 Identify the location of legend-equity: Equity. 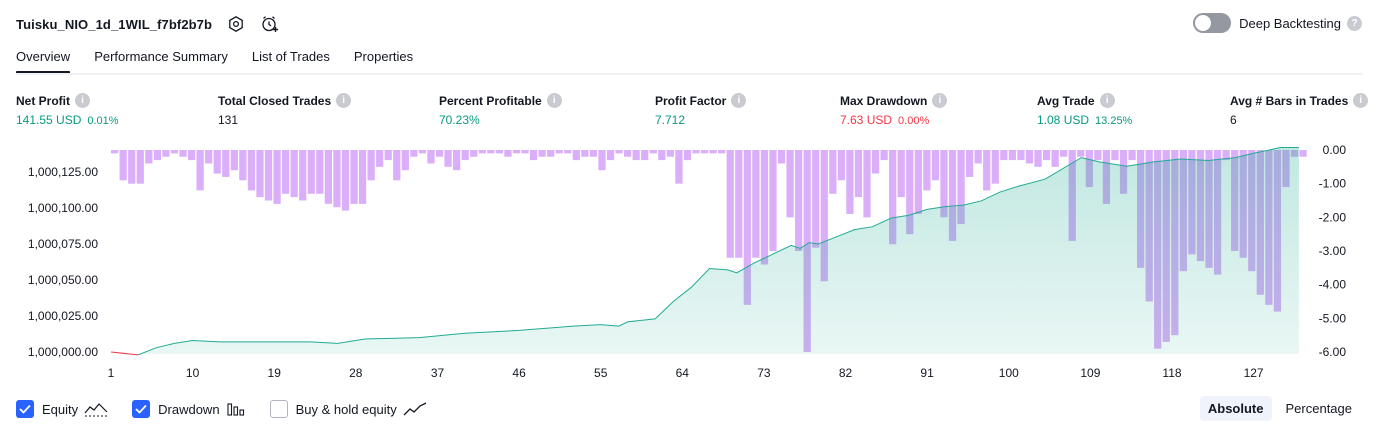
(62, 409).